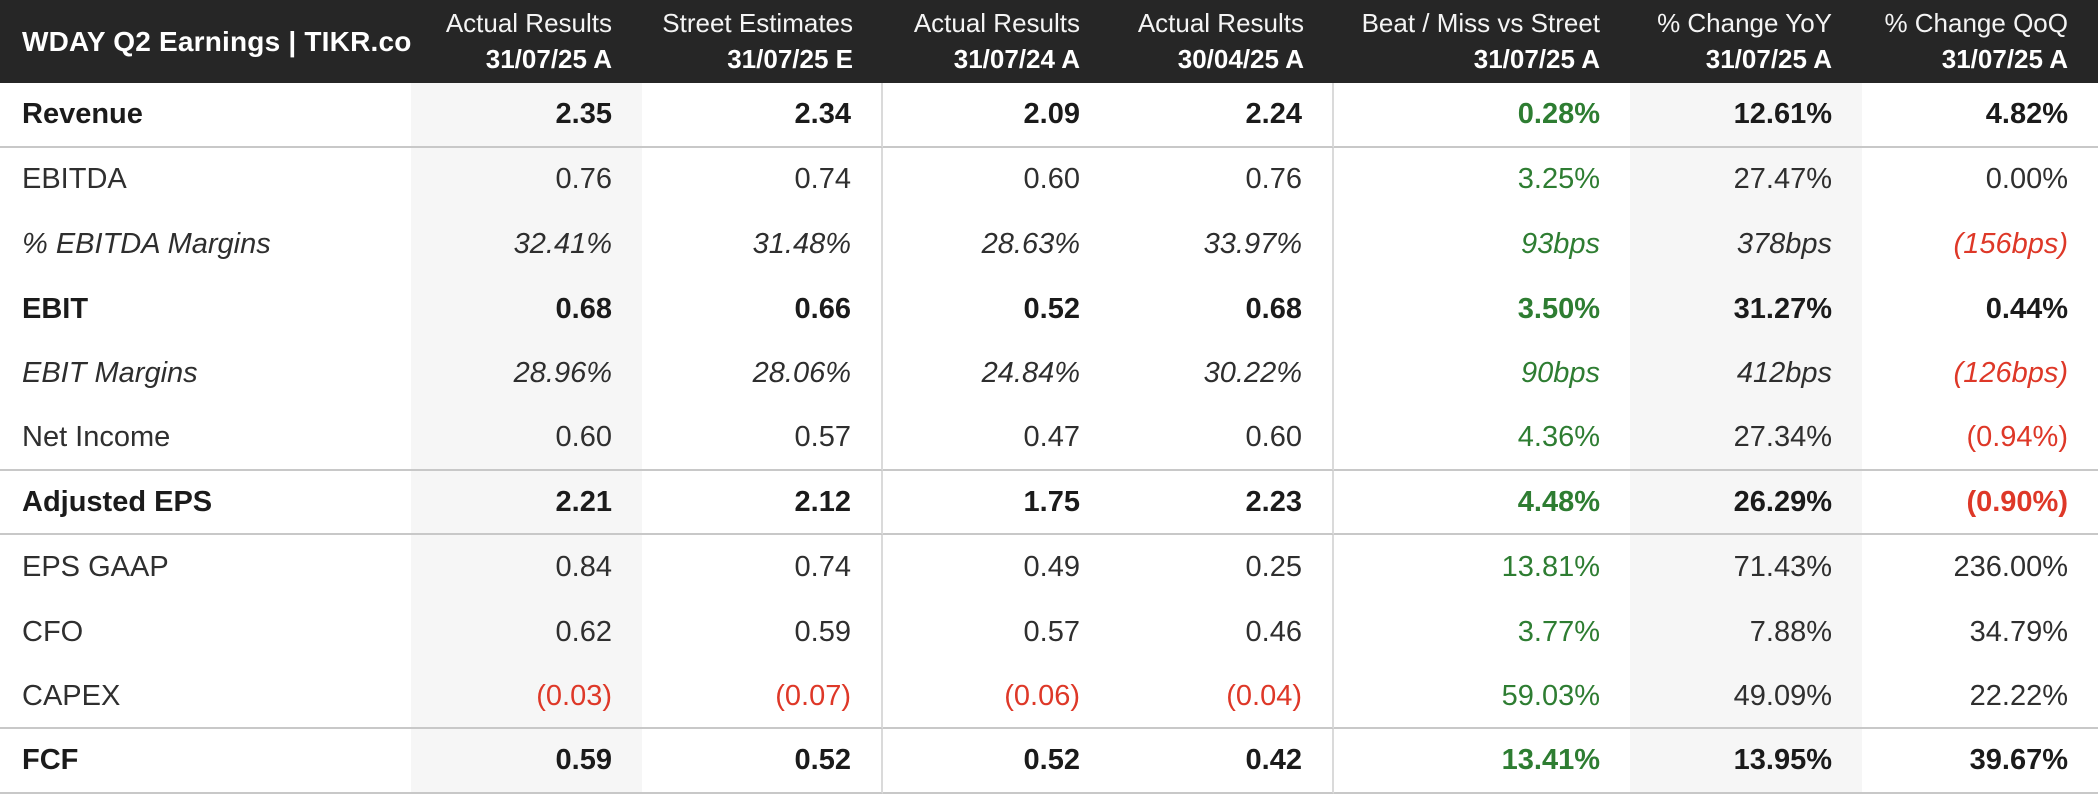  Describe the element at coordinates (996, 309) in the screenshot. I see `cell-ebit-col3: 0.52` at that location.